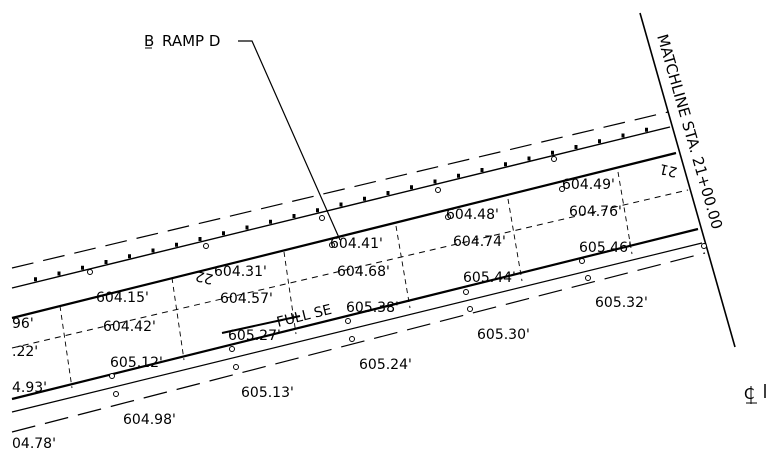 The width and height of the screenshot is (769, 466). Describe the element at coordinates (356, 244) in the screenshot. I see `elev-label: 604.41'` at that location.